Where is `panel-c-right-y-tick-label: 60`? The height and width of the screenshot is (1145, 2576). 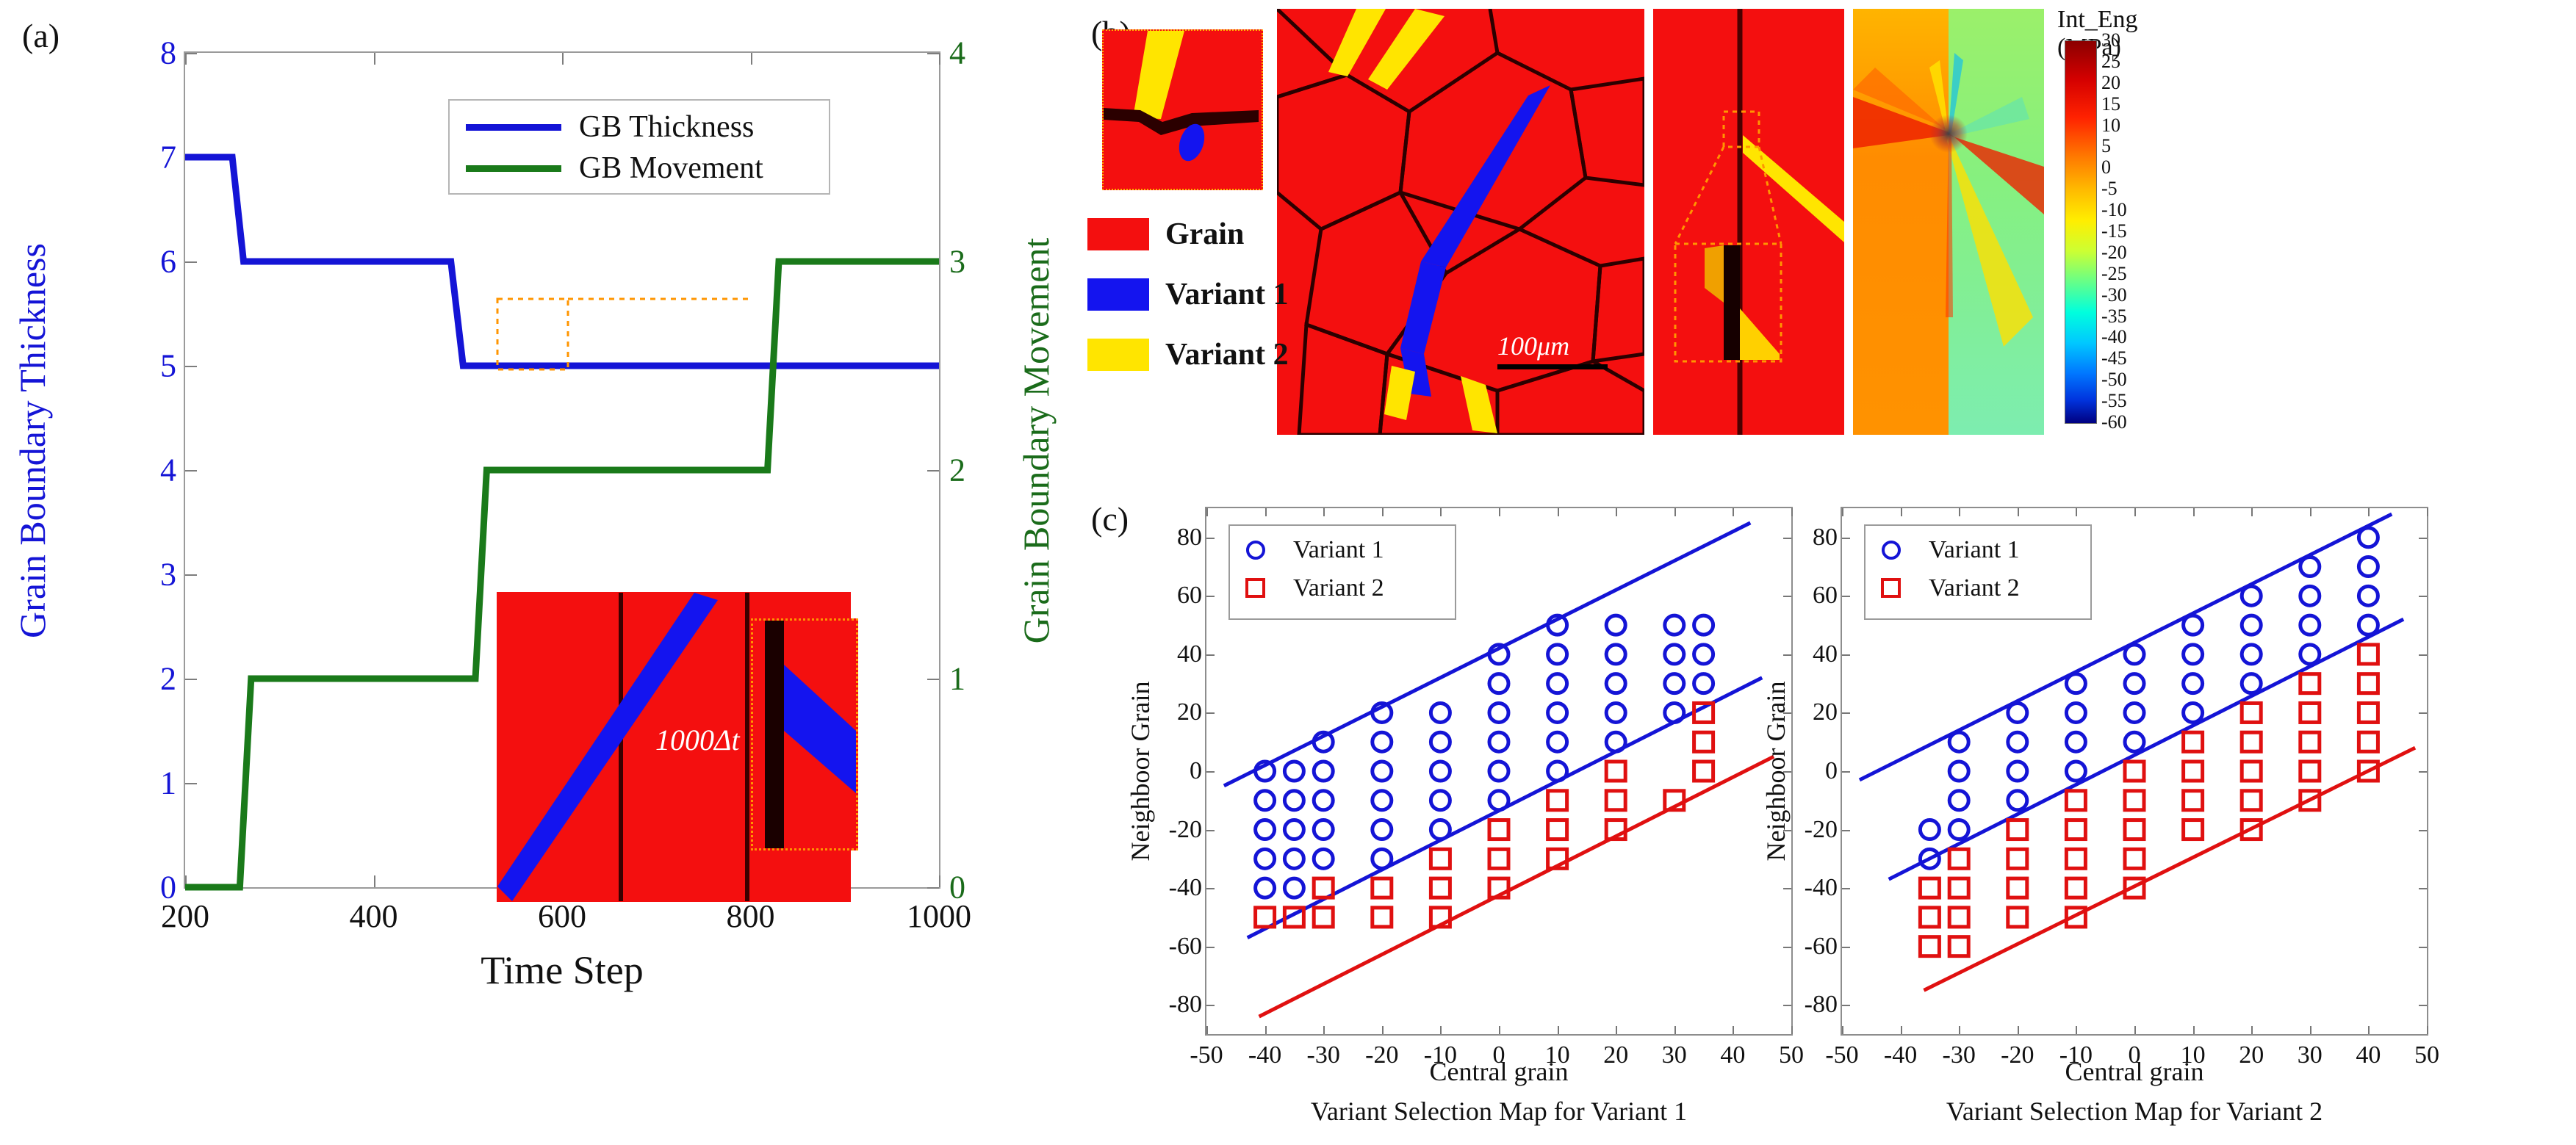
panel-c-right-y-tick-label: 60 is located at coordinates (1825, 596).